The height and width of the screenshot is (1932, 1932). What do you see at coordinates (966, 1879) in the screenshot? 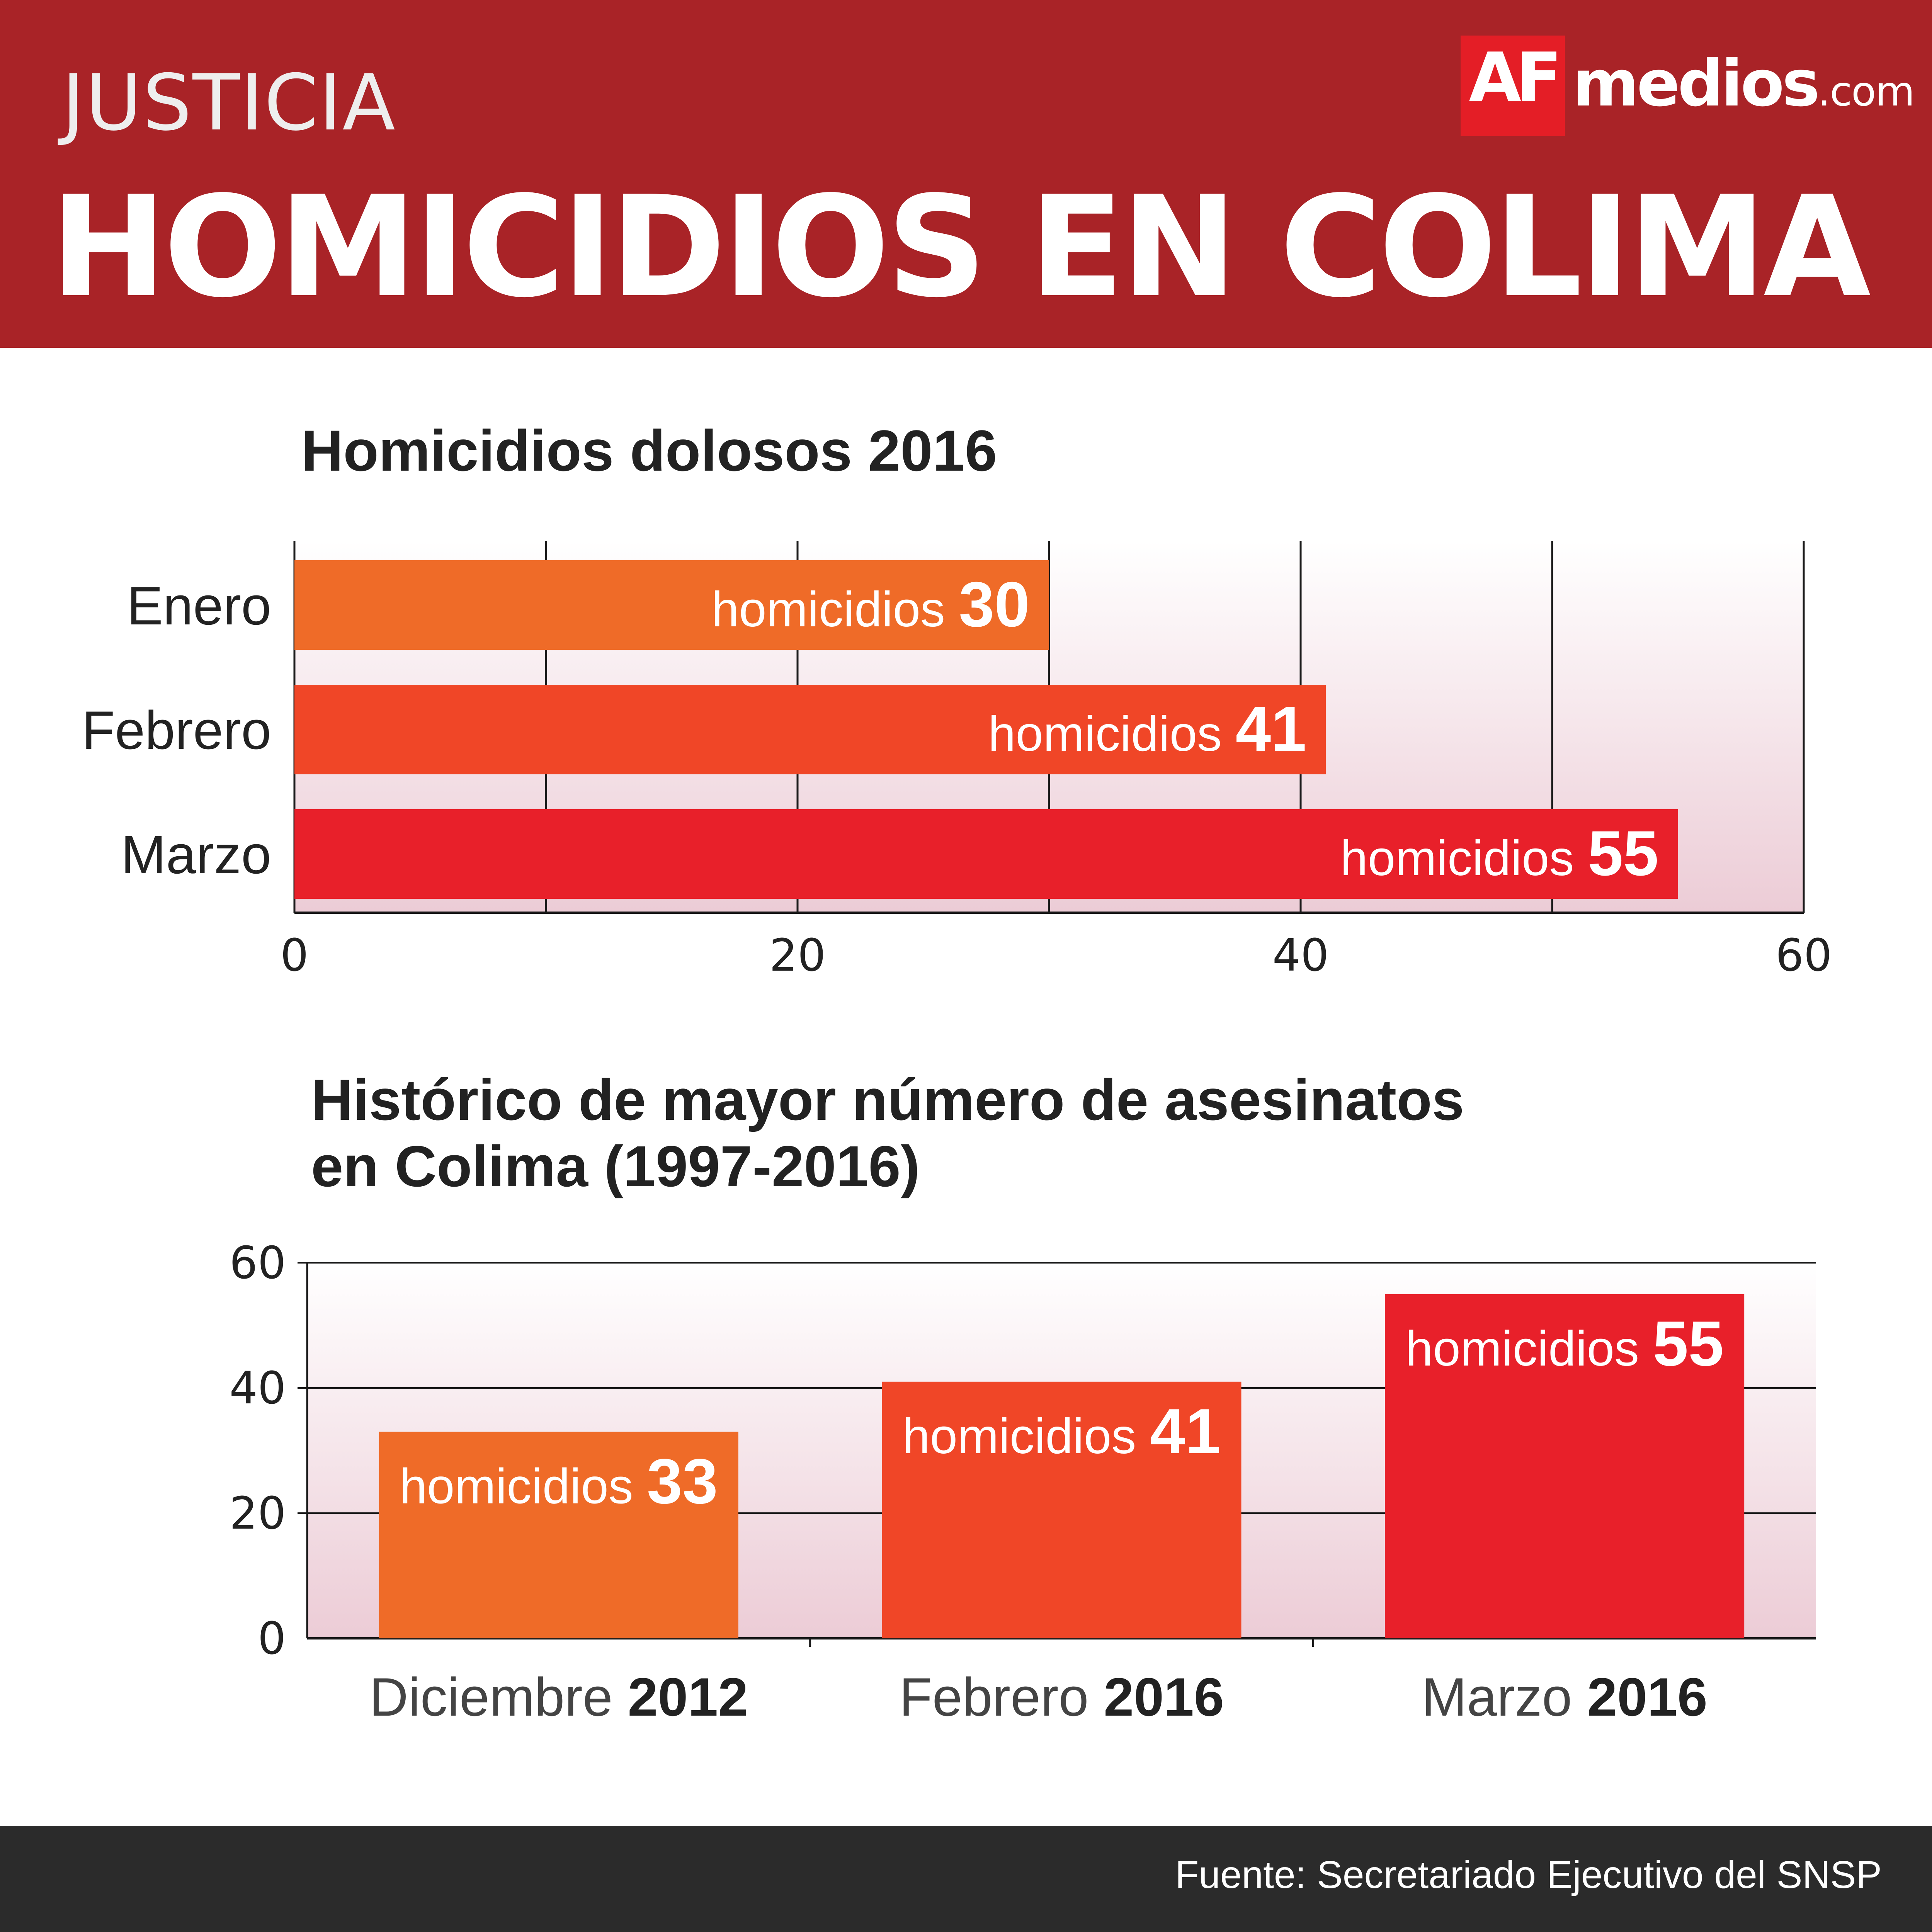
I see `footer-bar: Fuente: Secretariado Ejecutivo del SNSP` at bounding box center [966, 1879].